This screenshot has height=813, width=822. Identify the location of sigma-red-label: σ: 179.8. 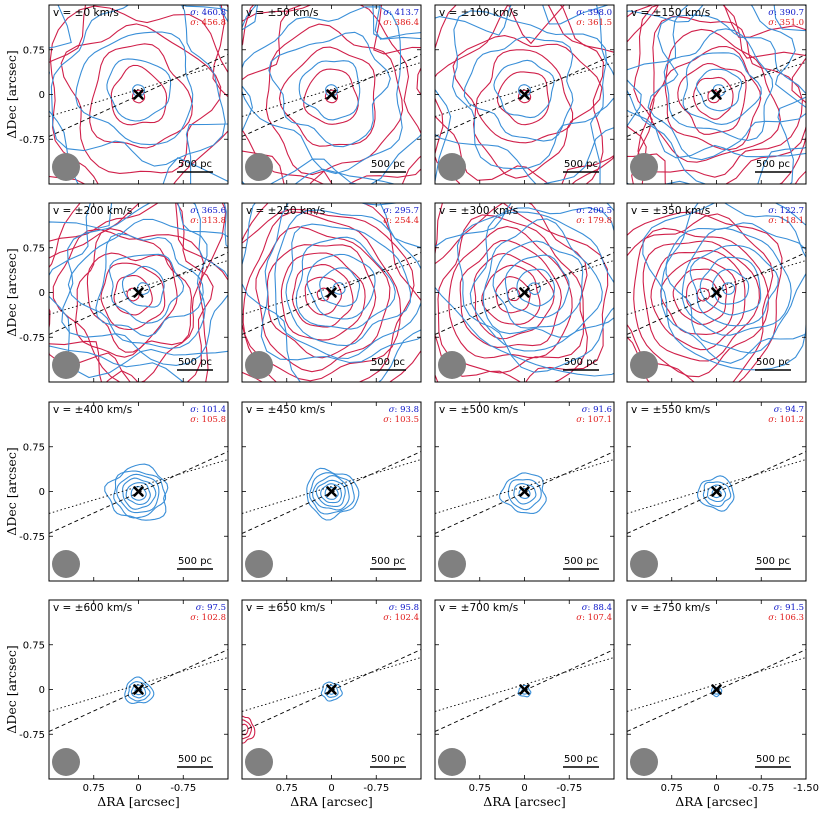
(594, 221).